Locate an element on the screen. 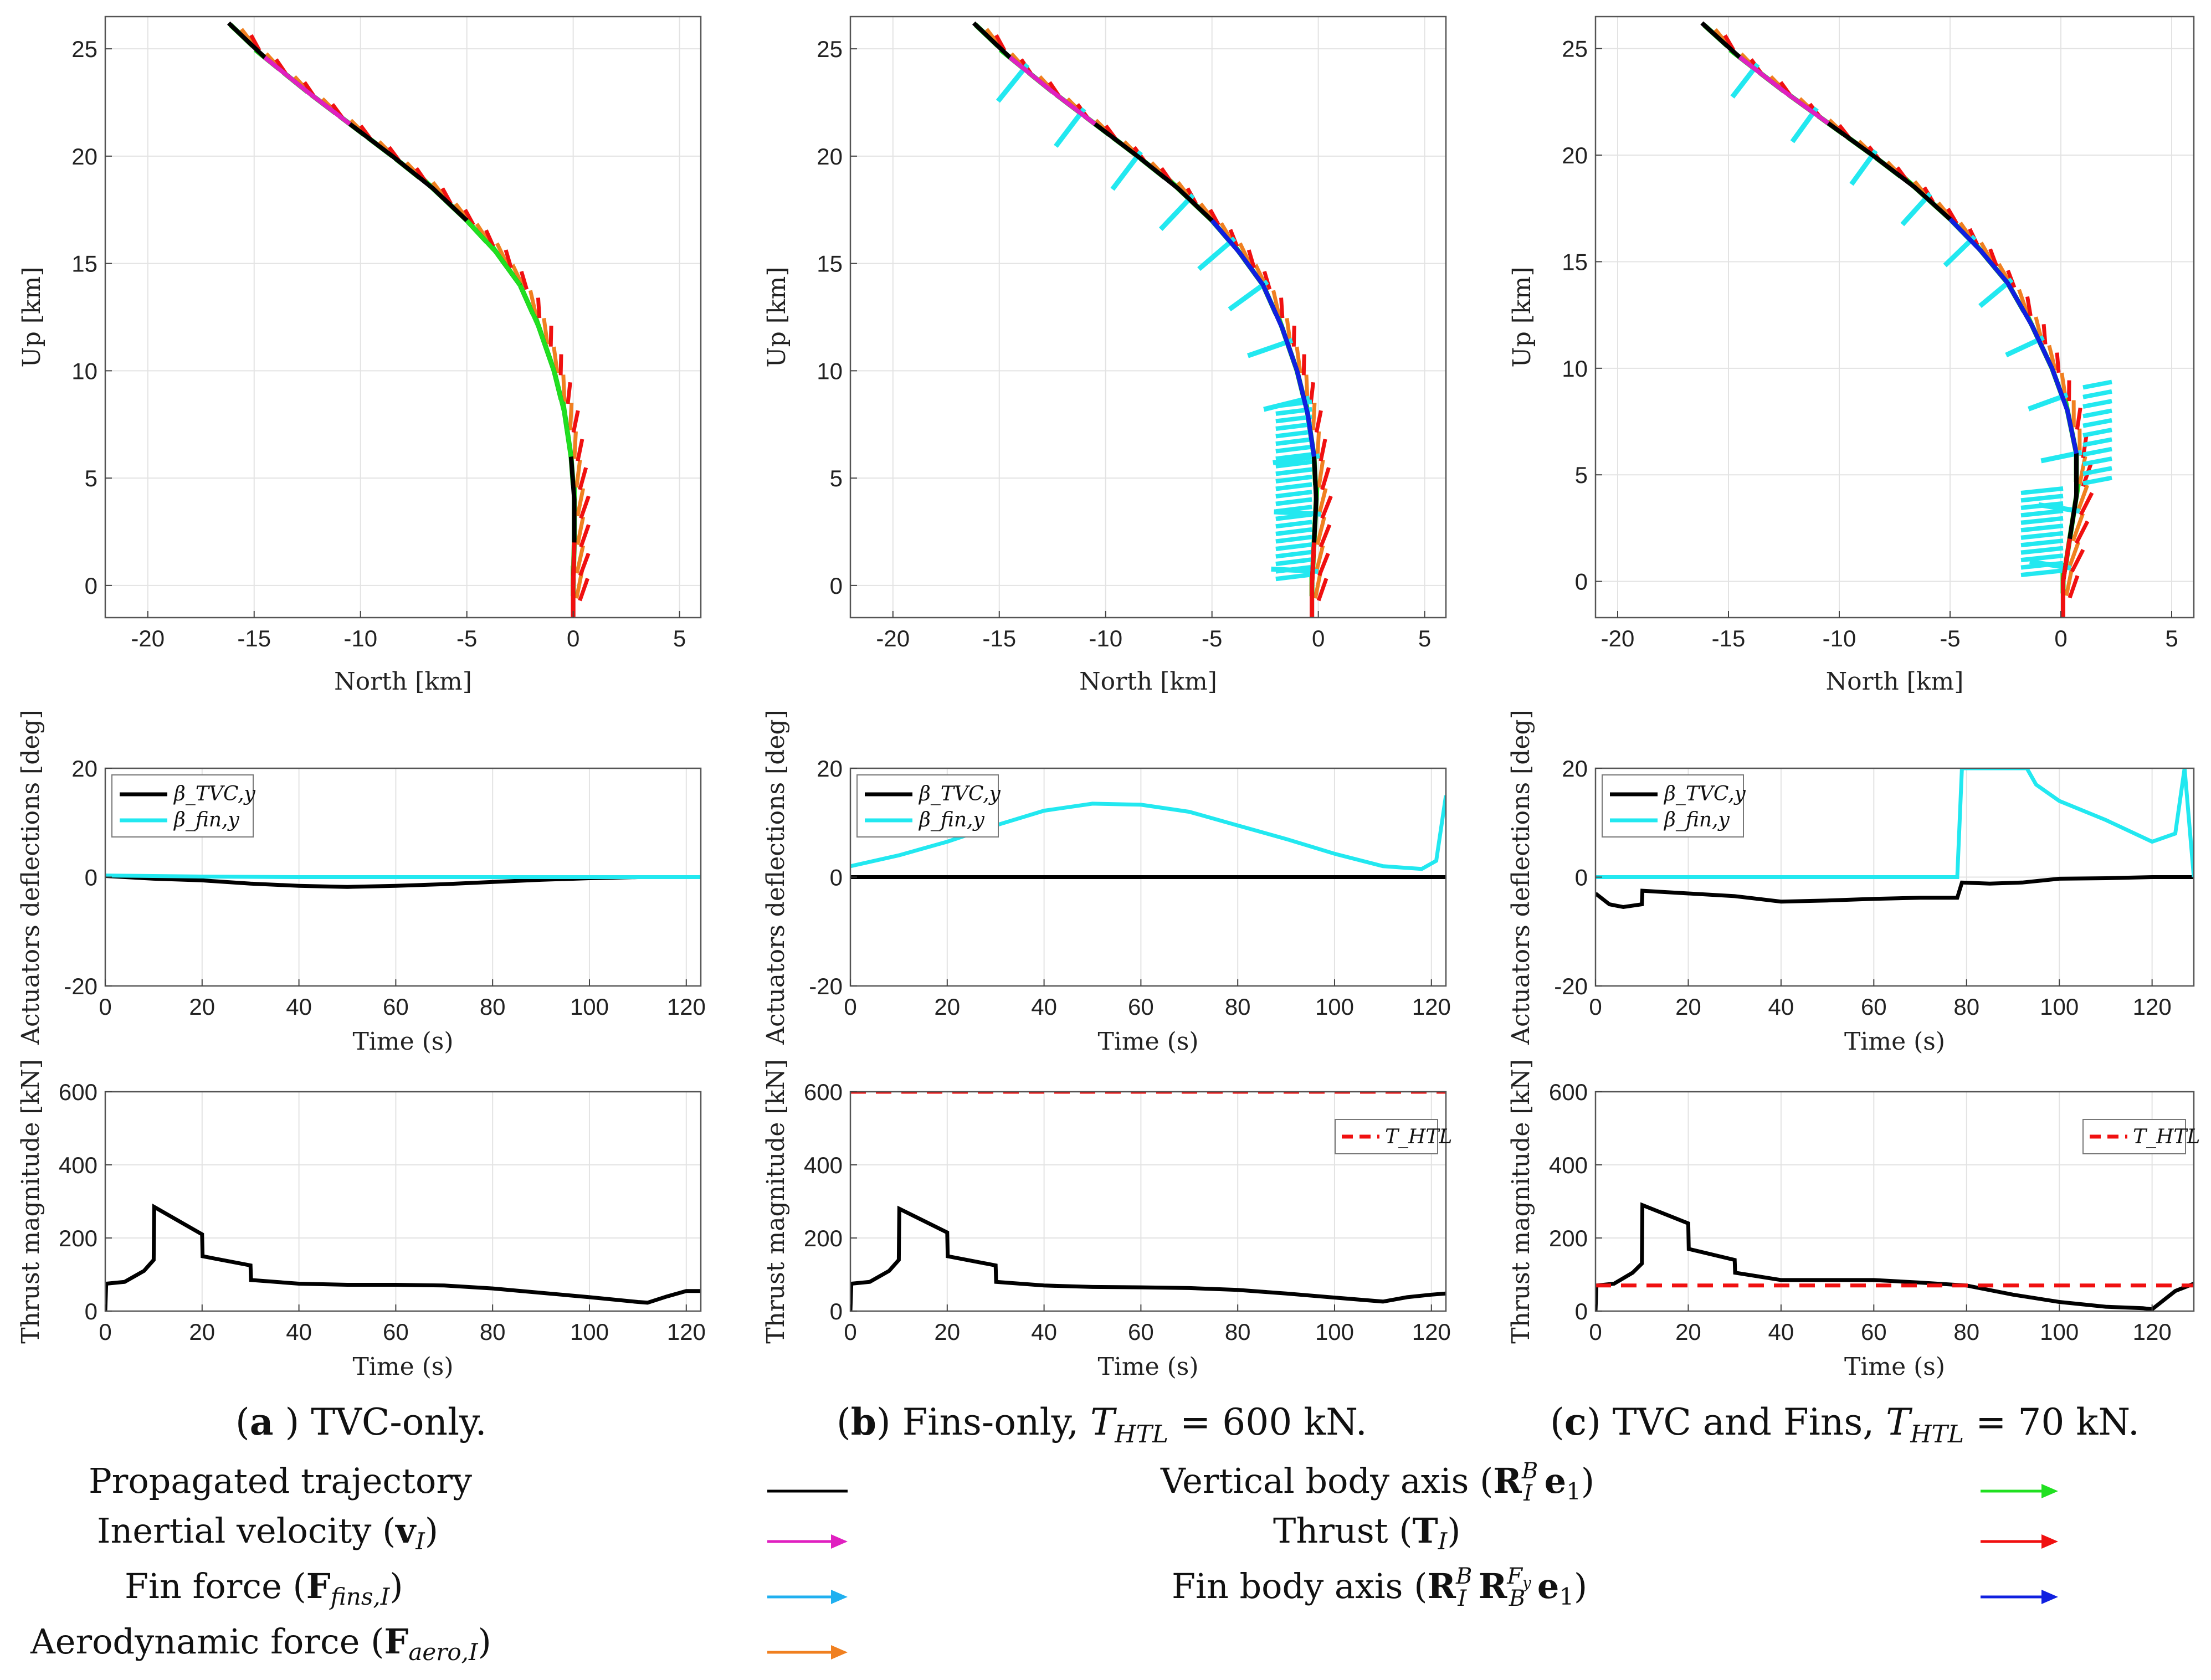 This screenshot has height=1680, width=2211. y-axis-label: Actuators deflections [deg] is located at coordinates (776, 877).